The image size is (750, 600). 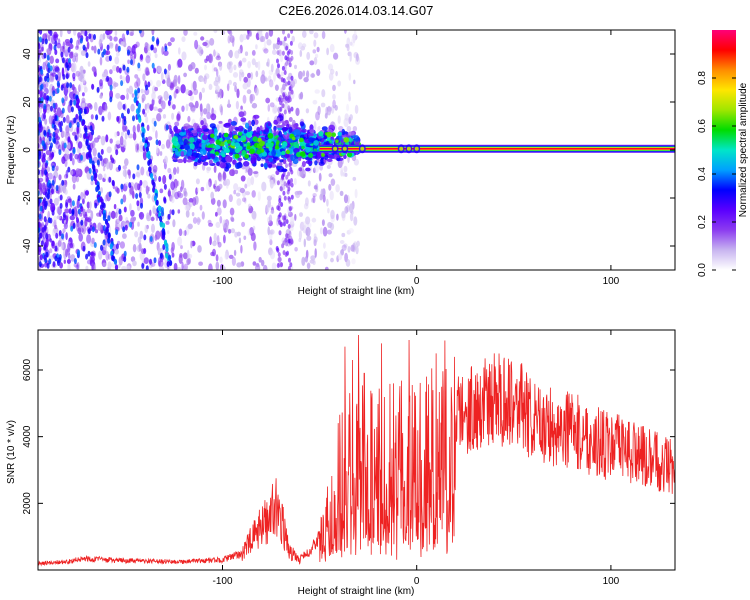 What do you see at coordinates (702, 126) in the screenshot?
I see `colorbar-tick-label: 0.6` at bounding box center [702, 126].